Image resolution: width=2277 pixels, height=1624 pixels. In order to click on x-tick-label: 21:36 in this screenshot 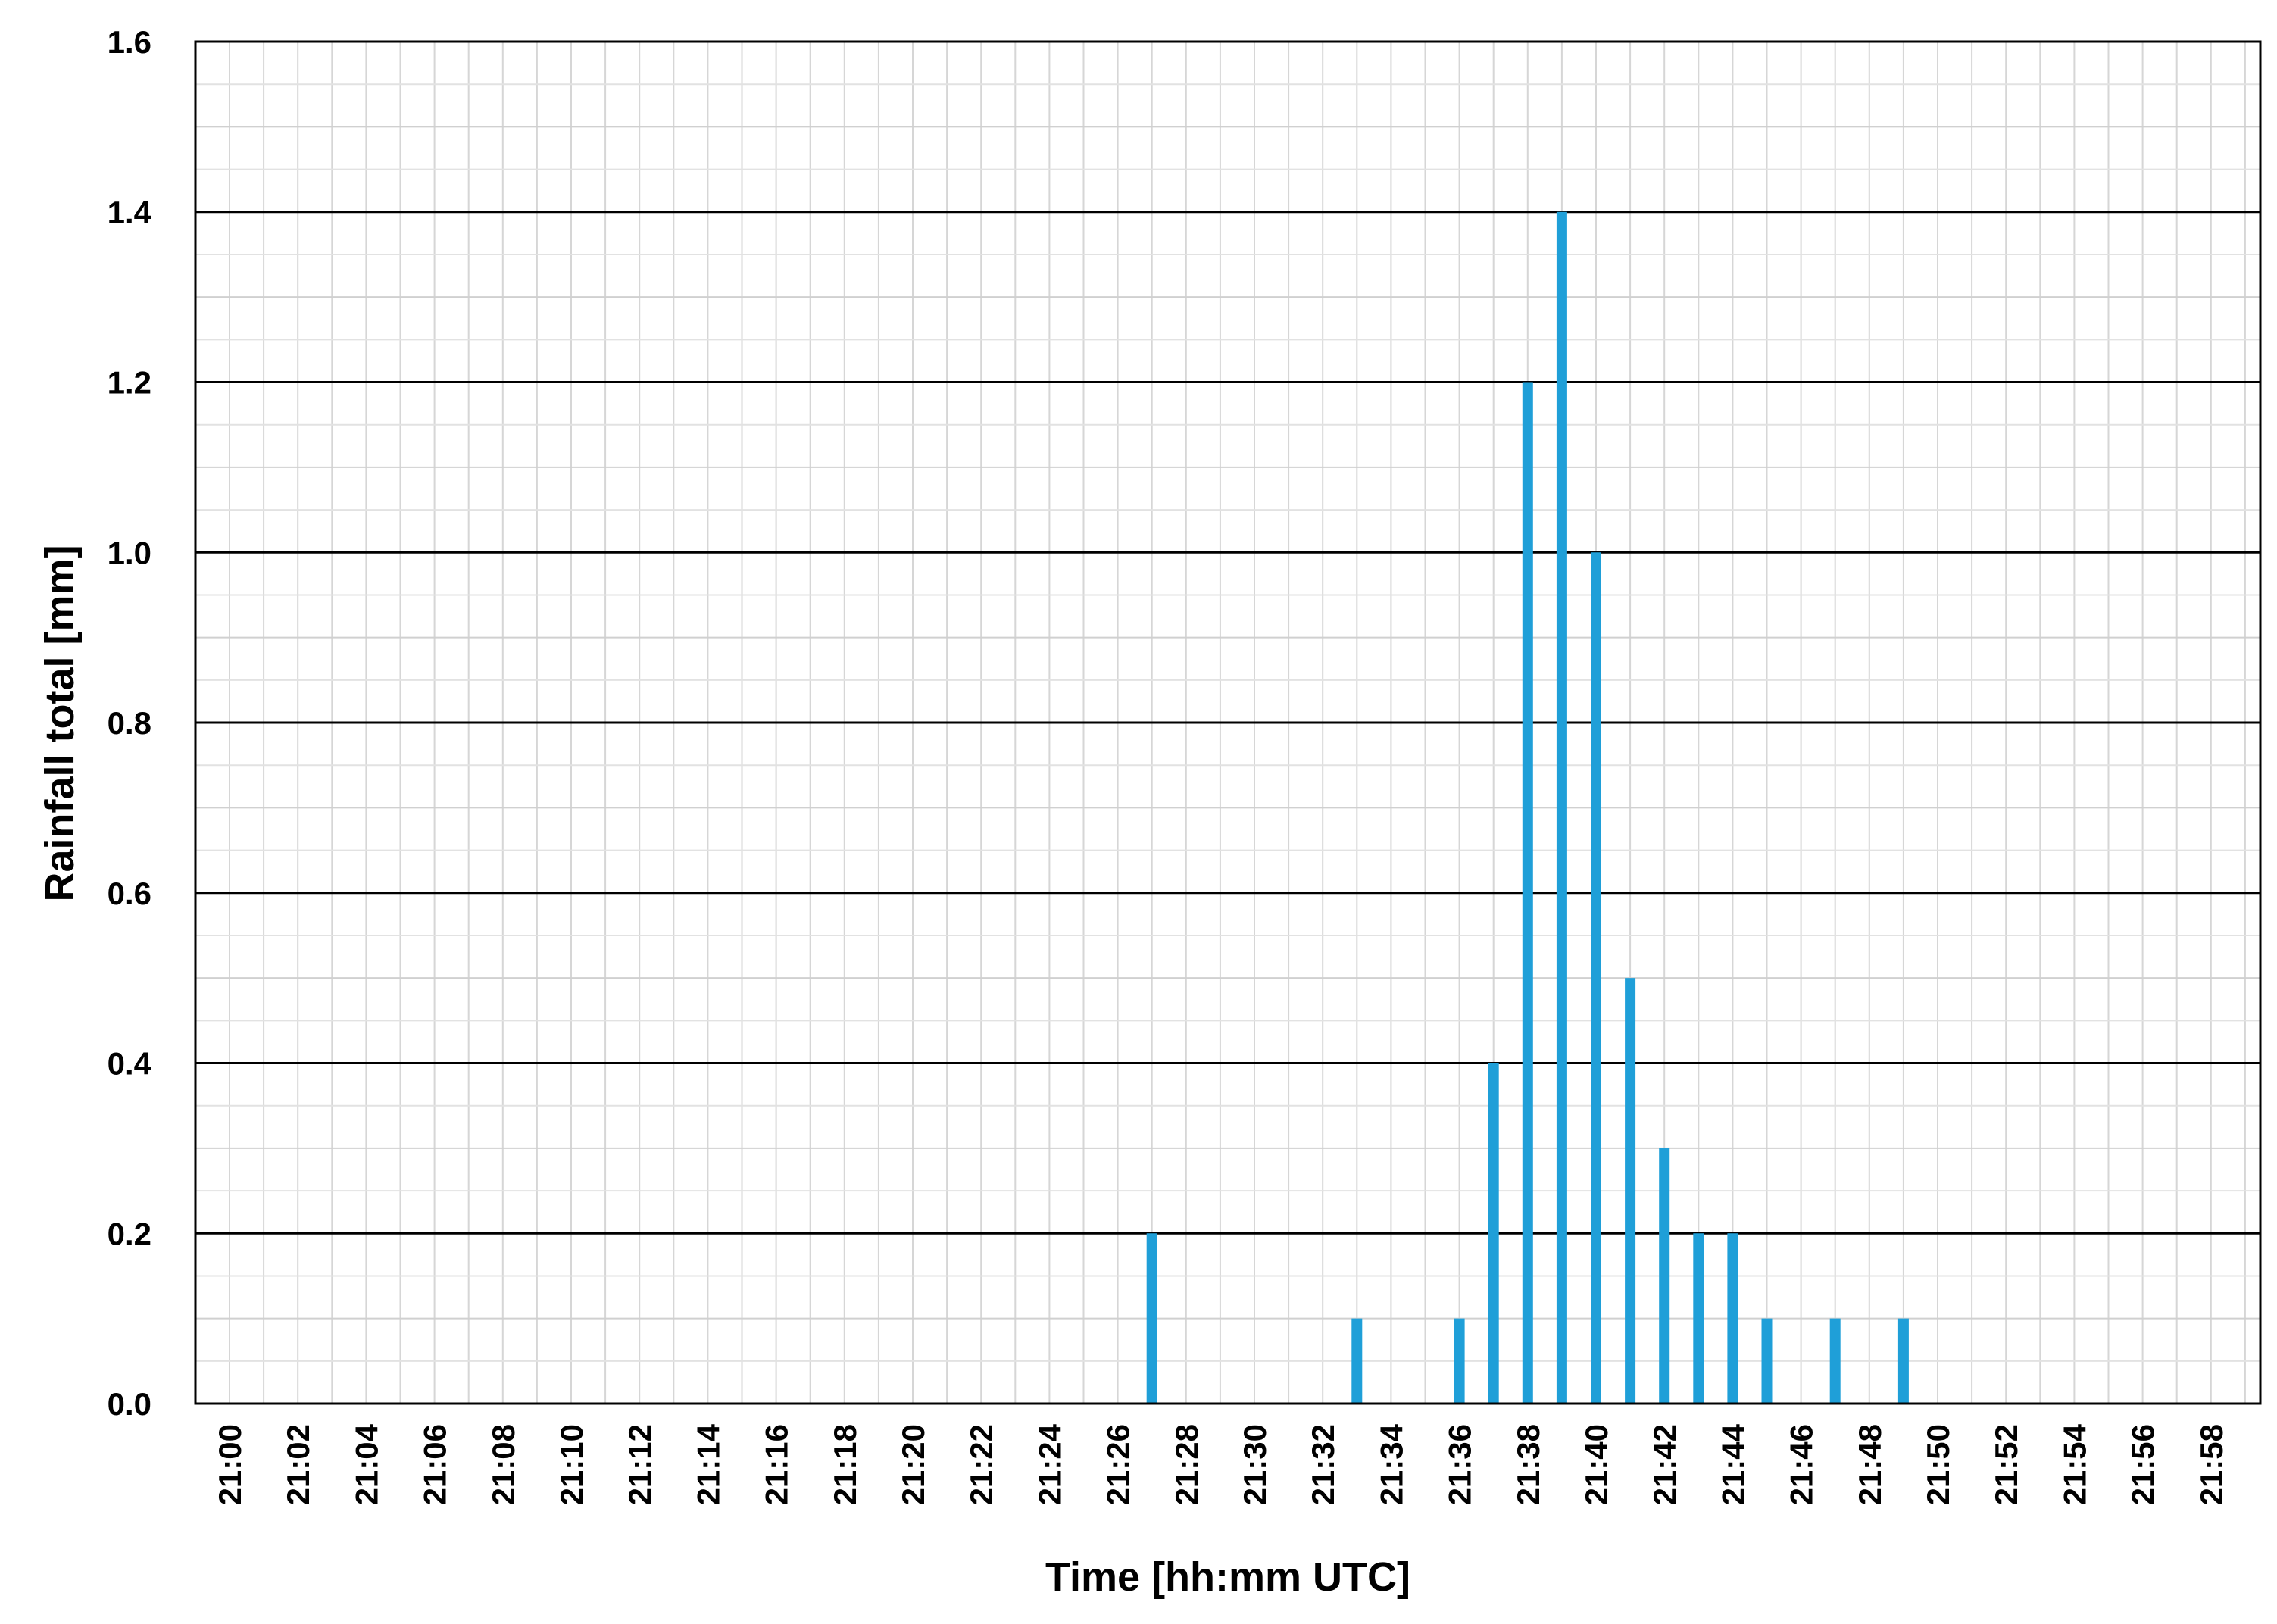, I will do `click(1460, 1464)`.